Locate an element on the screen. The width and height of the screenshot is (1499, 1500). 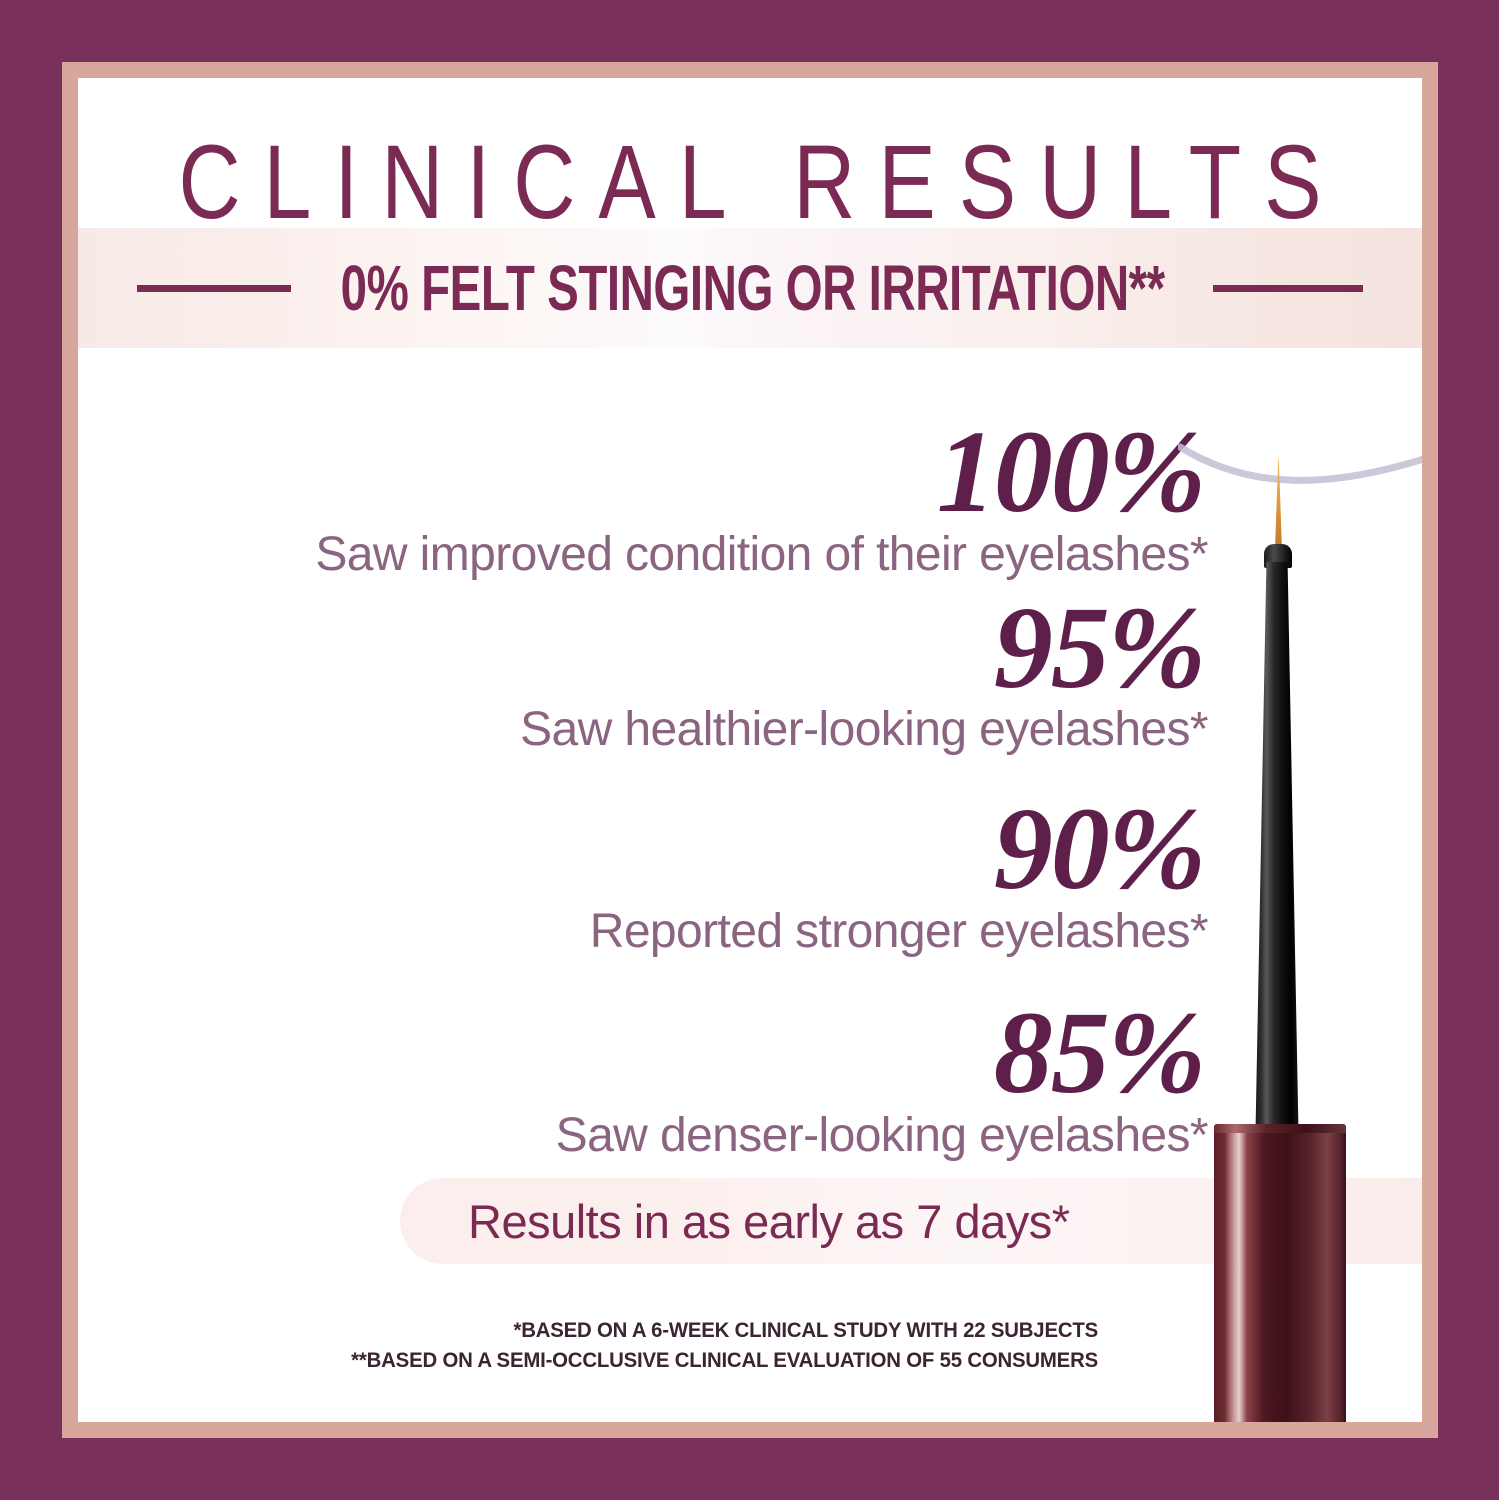
brush-bristle-icon is located at coordinates (1278, 504).